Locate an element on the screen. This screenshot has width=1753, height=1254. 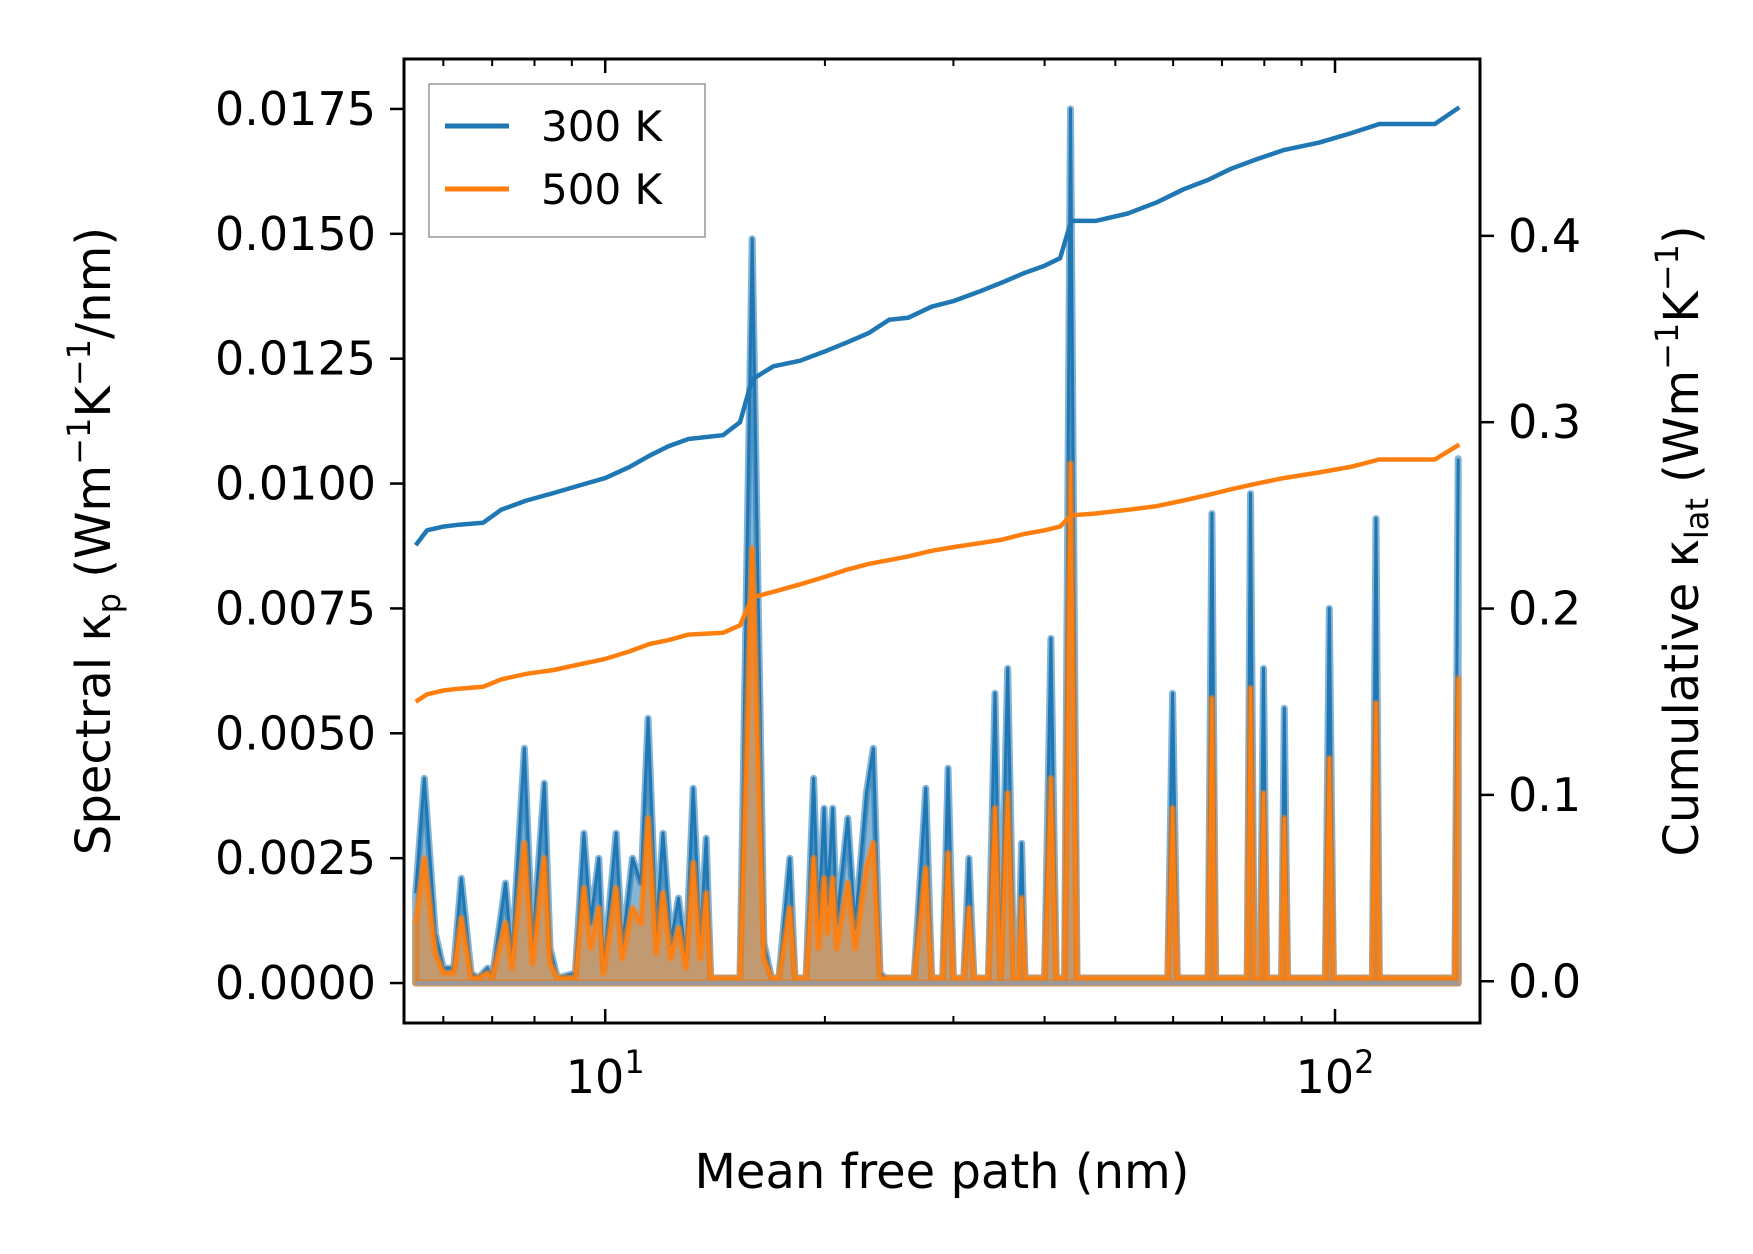
y-axis-label-right: Cumulative κlat (Wm−1K−1) is located at coordinates (1682, 540).